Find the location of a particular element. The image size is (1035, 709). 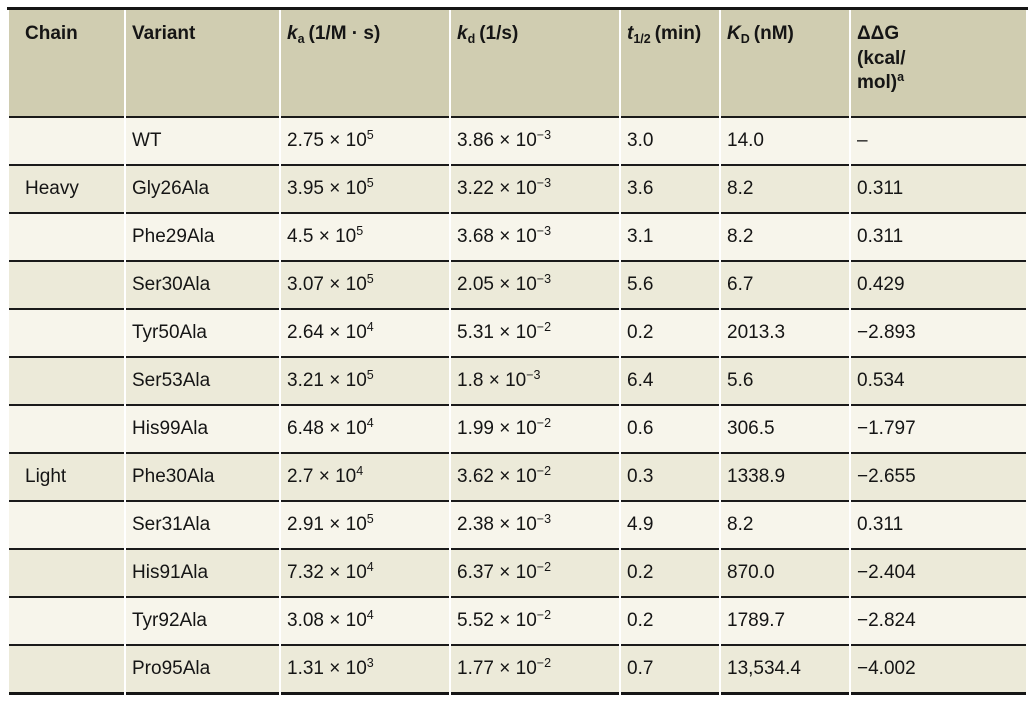

col-header-kd: kd (1/s) is located at coordinates (535, 64).